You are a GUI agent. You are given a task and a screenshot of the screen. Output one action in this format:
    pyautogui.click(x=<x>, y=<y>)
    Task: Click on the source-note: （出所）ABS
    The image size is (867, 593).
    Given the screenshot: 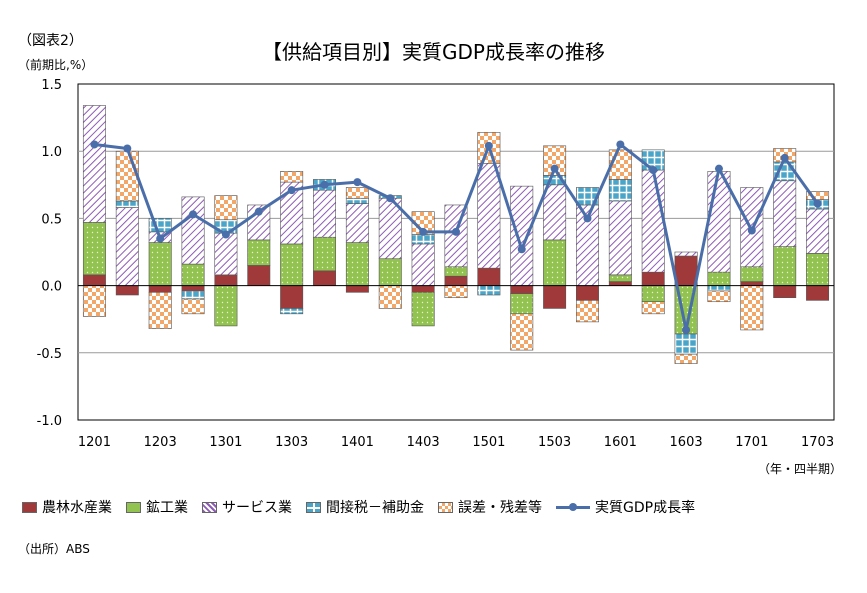 What is the action you would take?
    pyautogui.click(x=54, y=549)
    